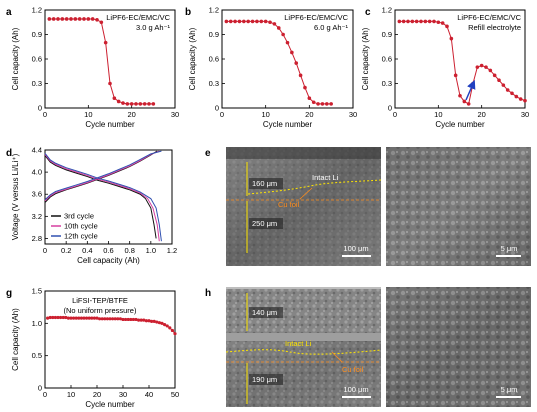 The width and height of the screenshot is (537, 412). Describe the element at coordinates (390, 108) in the screenshot. I see `chart-c-ytick-label: 0` at that location.